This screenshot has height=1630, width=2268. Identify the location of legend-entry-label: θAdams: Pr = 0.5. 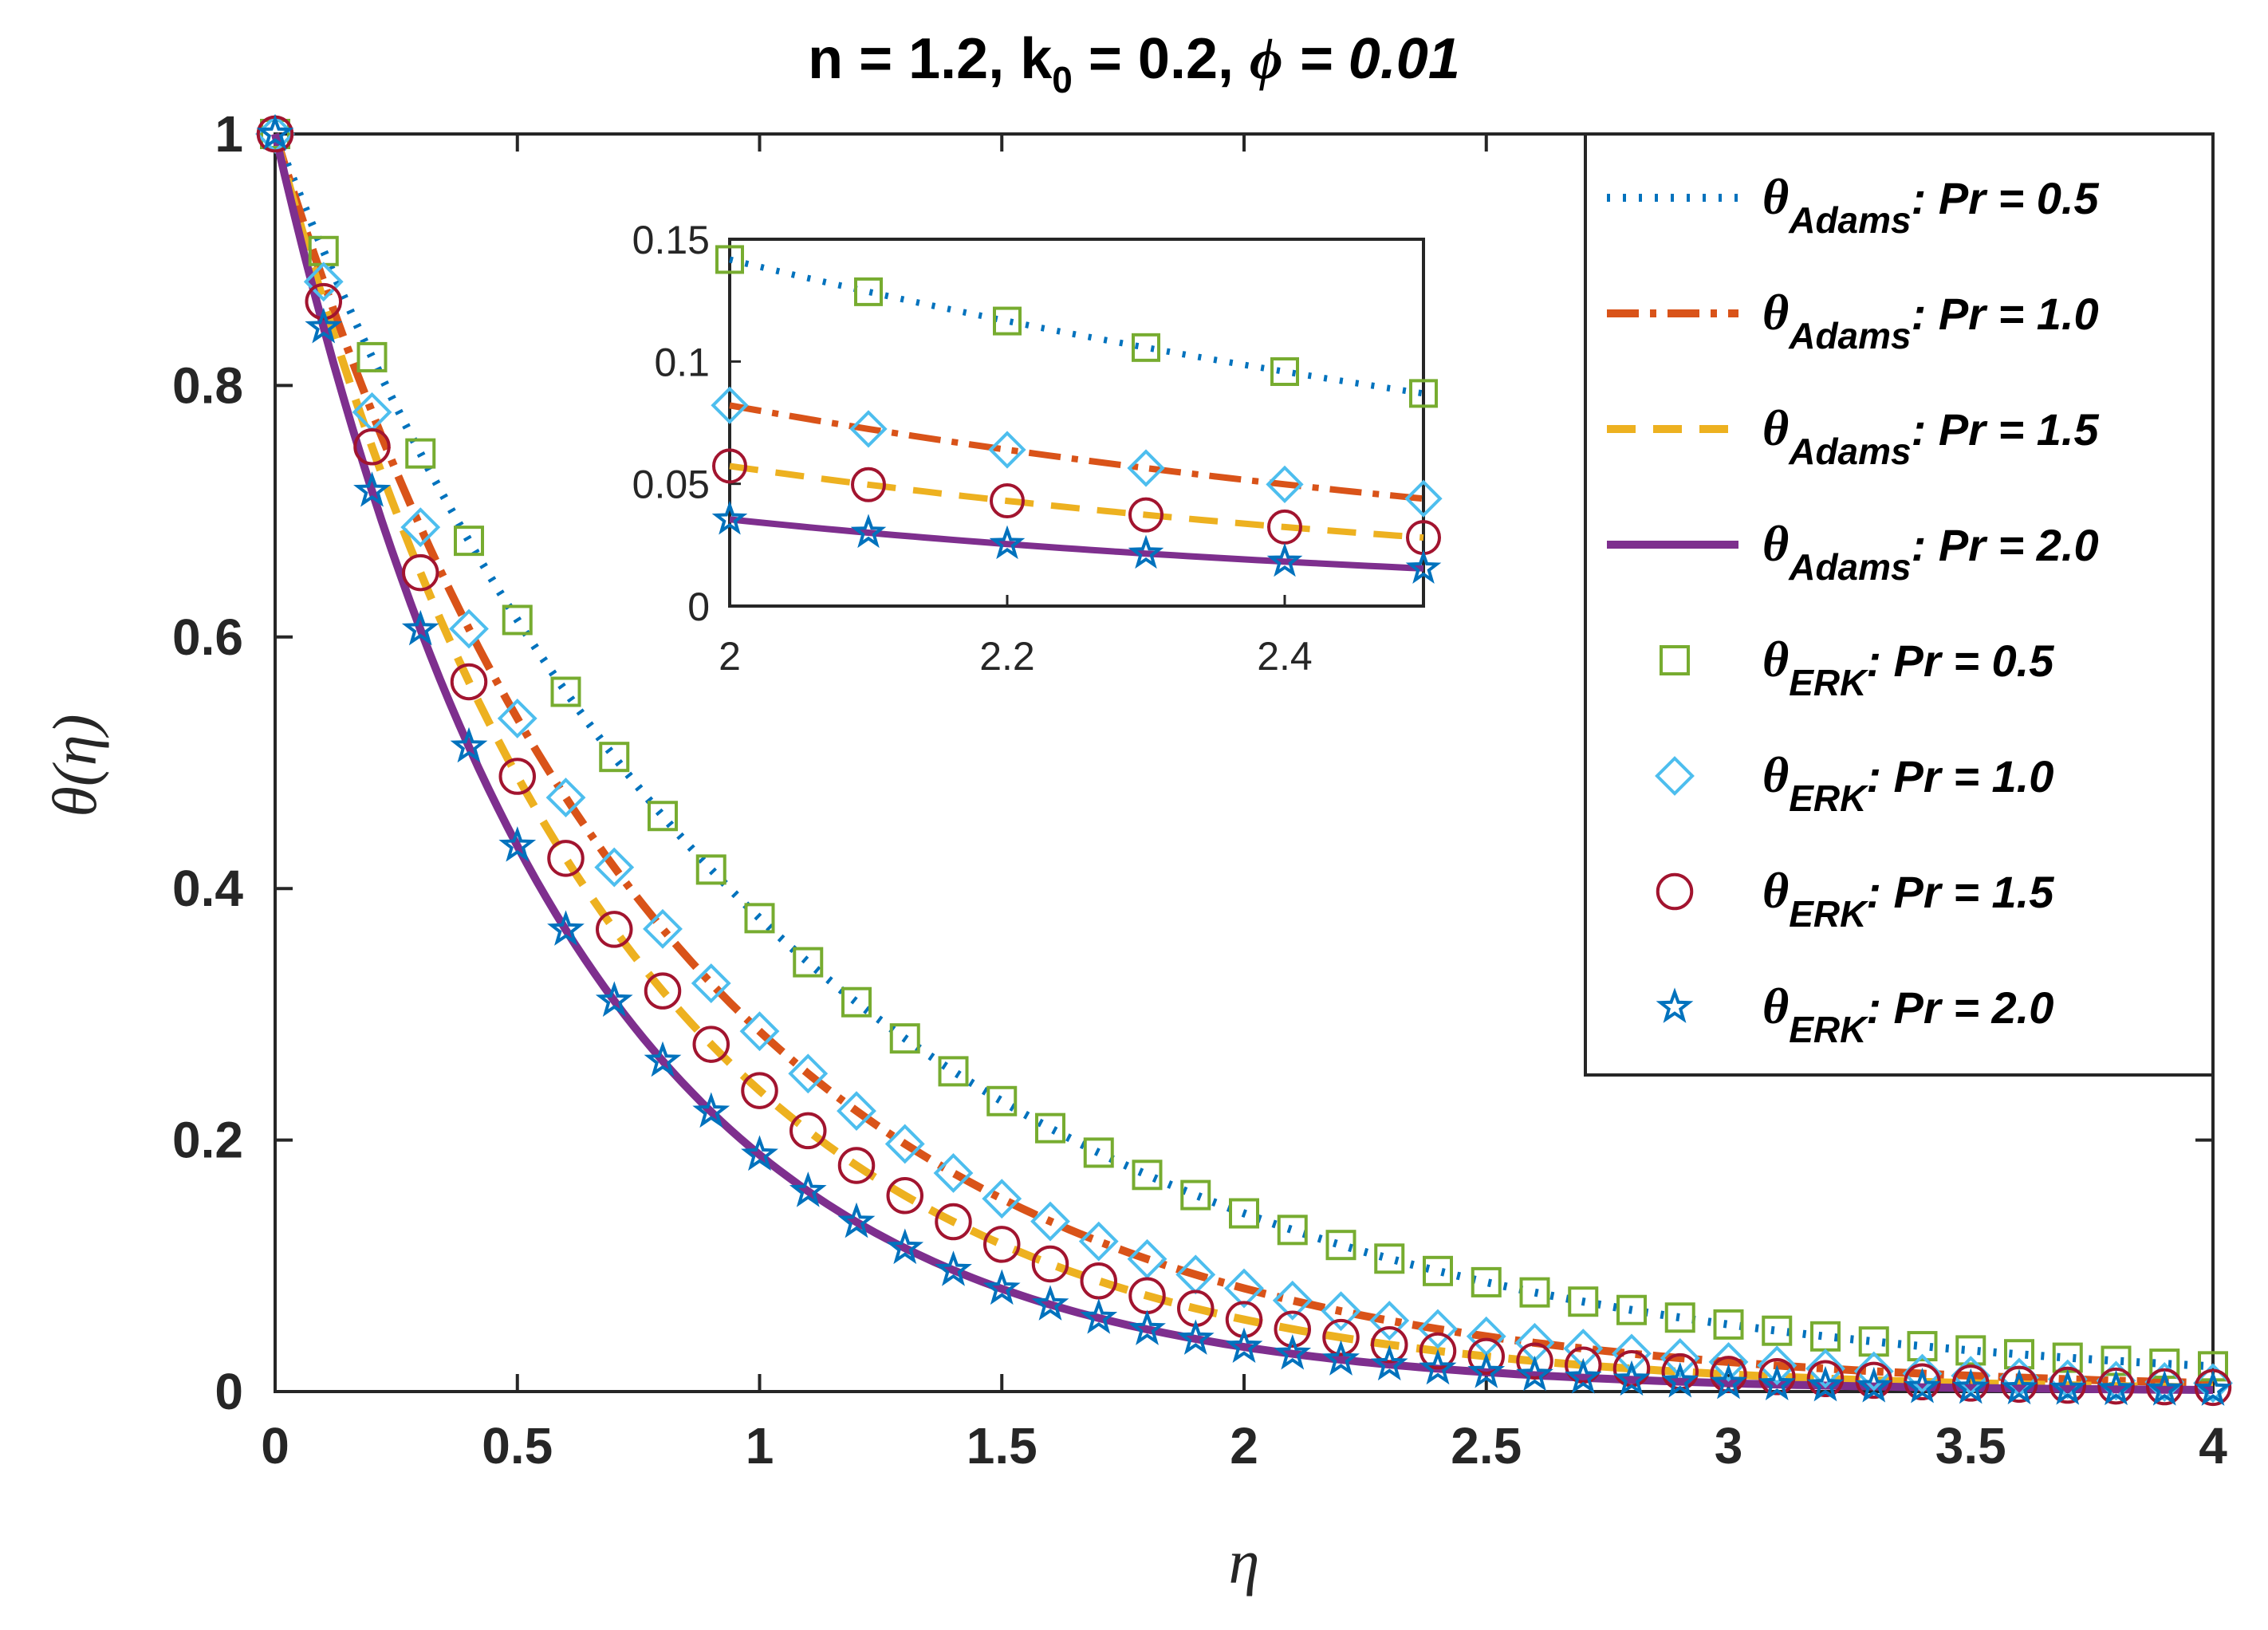
(1930, 204).